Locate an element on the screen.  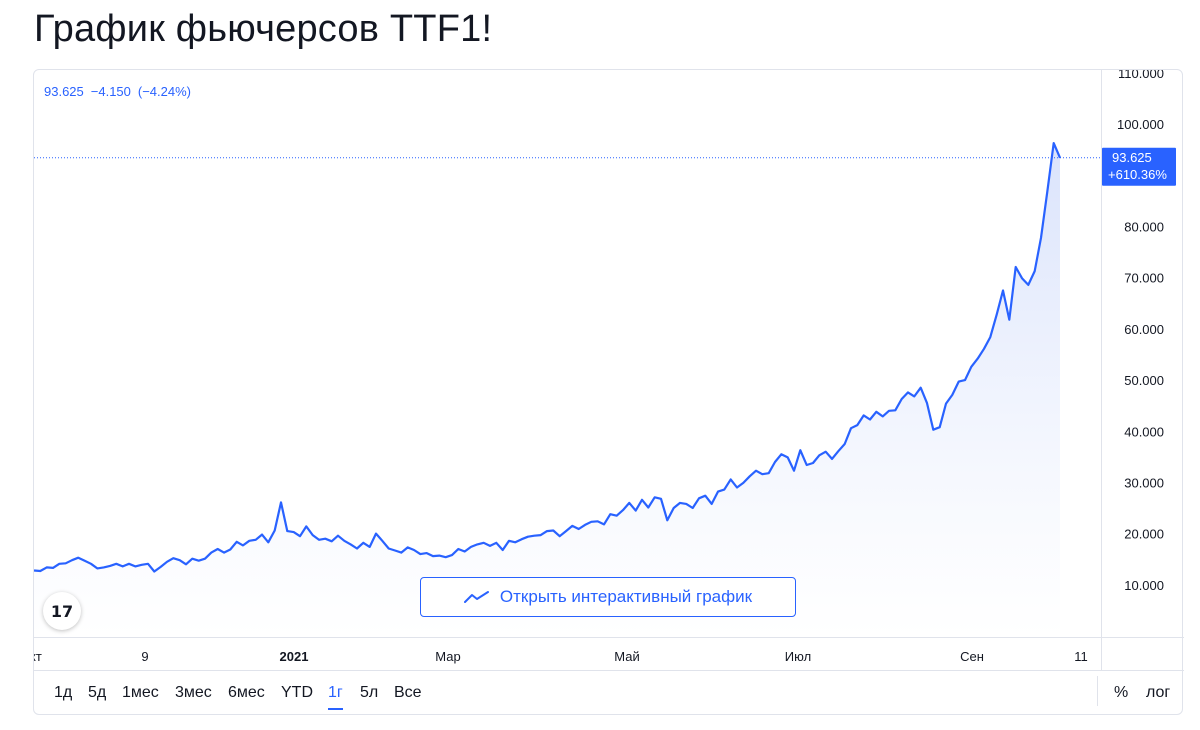
period-6мес: 6мес is located at coordinates (246, 692).